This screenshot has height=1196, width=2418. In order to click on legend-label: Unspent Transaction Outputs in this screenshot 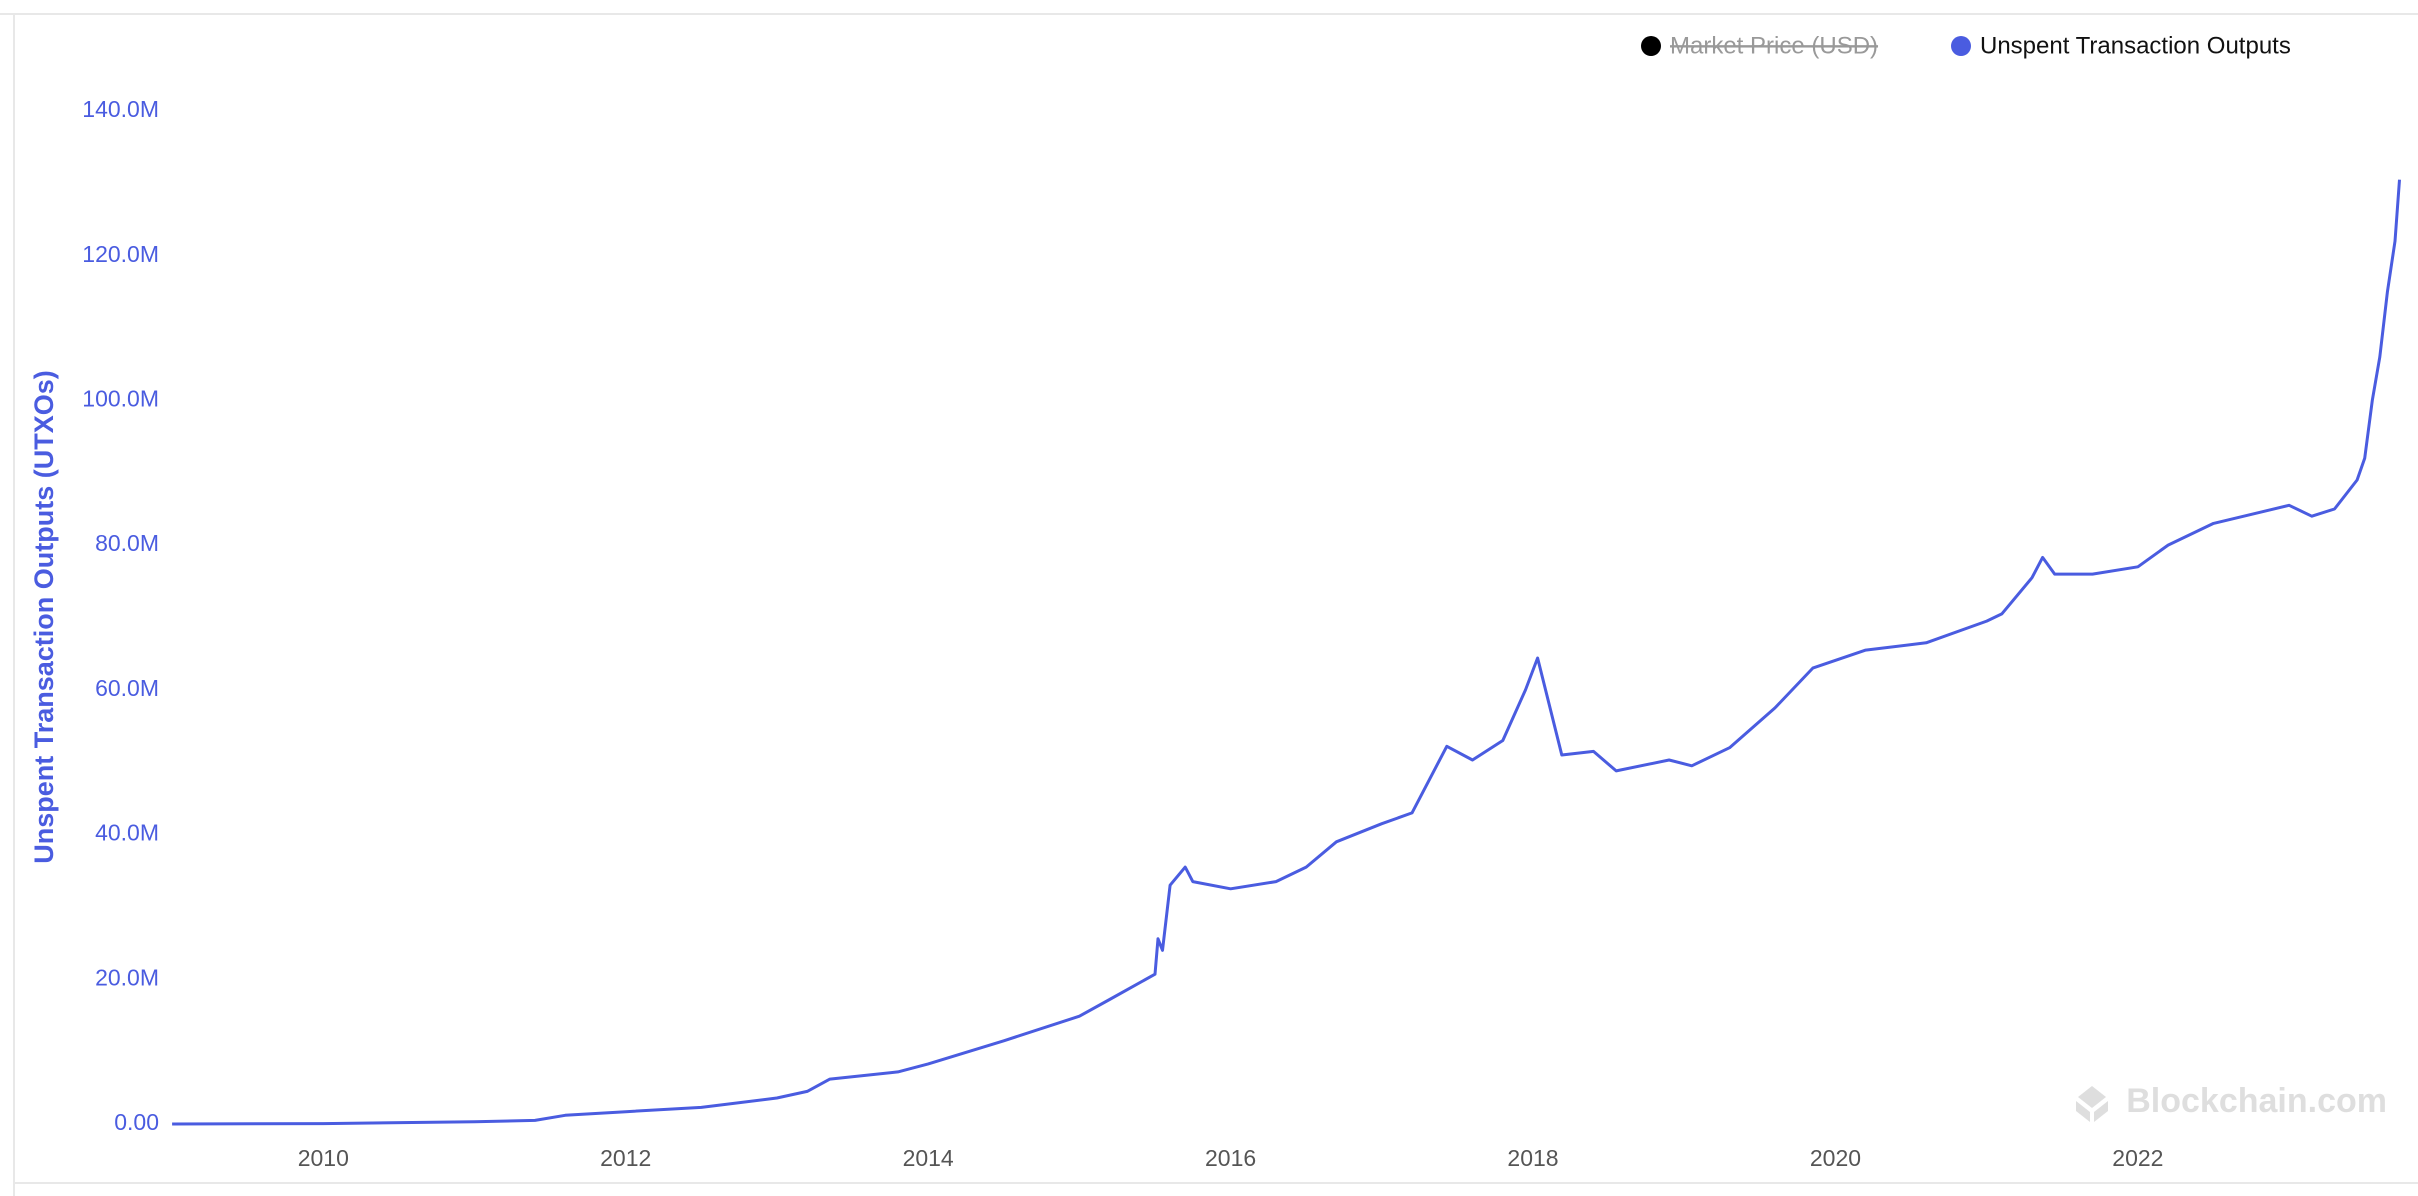, I will do `click(2135, 45)`.